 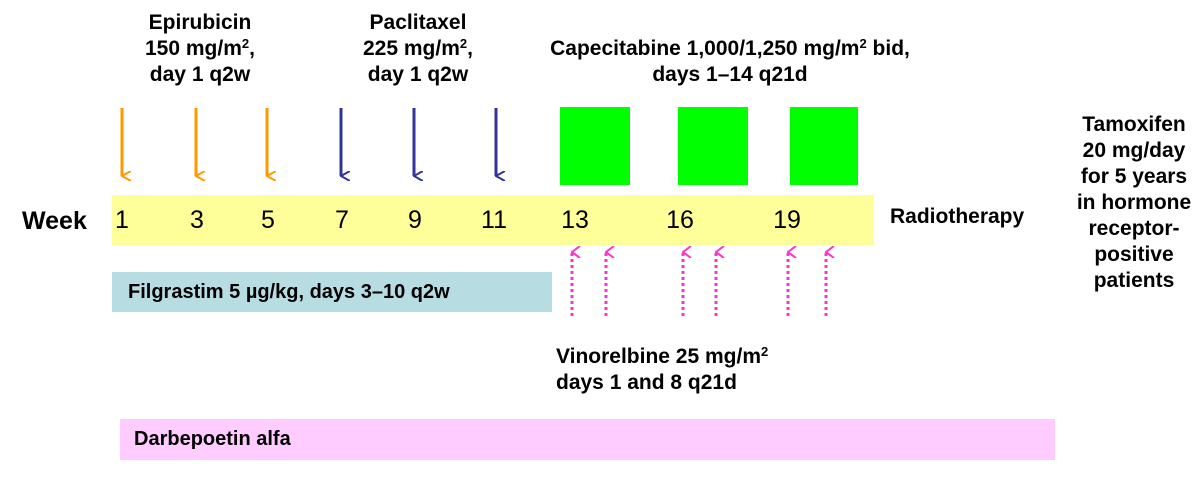 I want to click on tamoxifen-line: patients, so click(x=1134, y=280).